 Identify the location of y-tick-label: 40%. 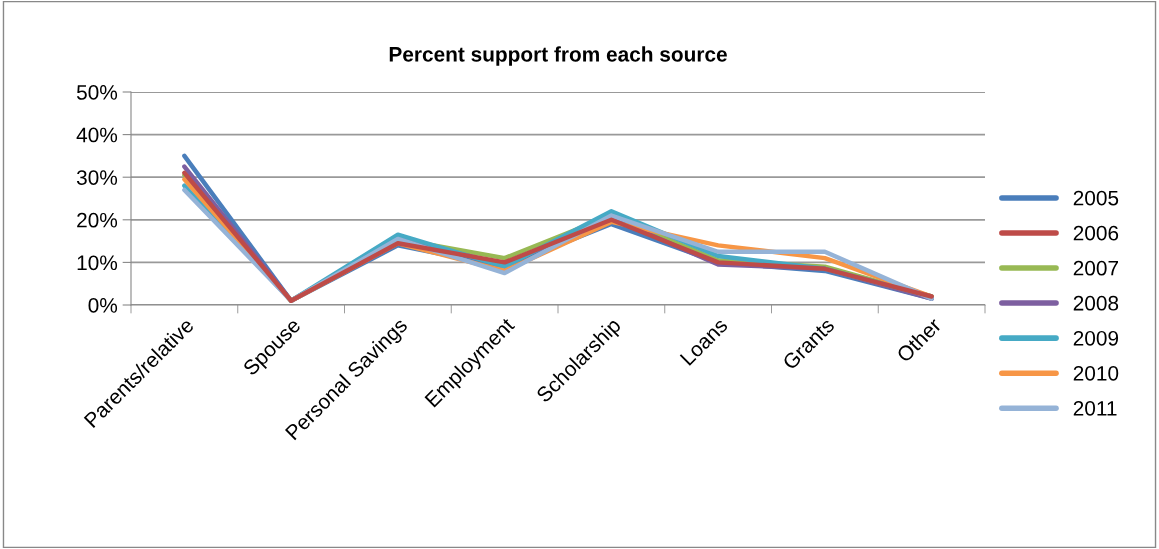
(97, 135).